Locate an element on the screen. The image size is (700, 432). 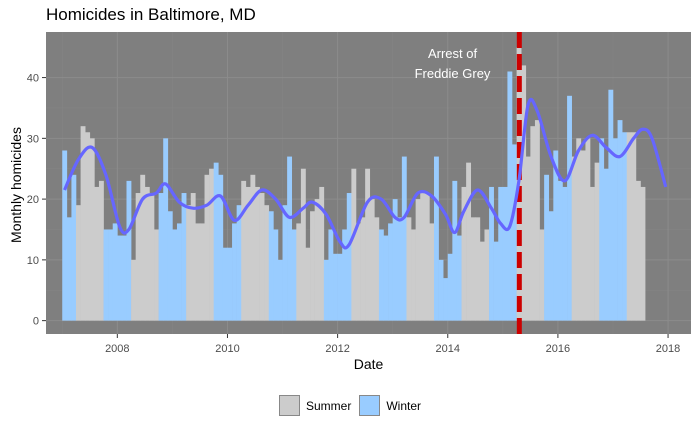
x-tick-label: 2016 is located at coordinates (558, 349).